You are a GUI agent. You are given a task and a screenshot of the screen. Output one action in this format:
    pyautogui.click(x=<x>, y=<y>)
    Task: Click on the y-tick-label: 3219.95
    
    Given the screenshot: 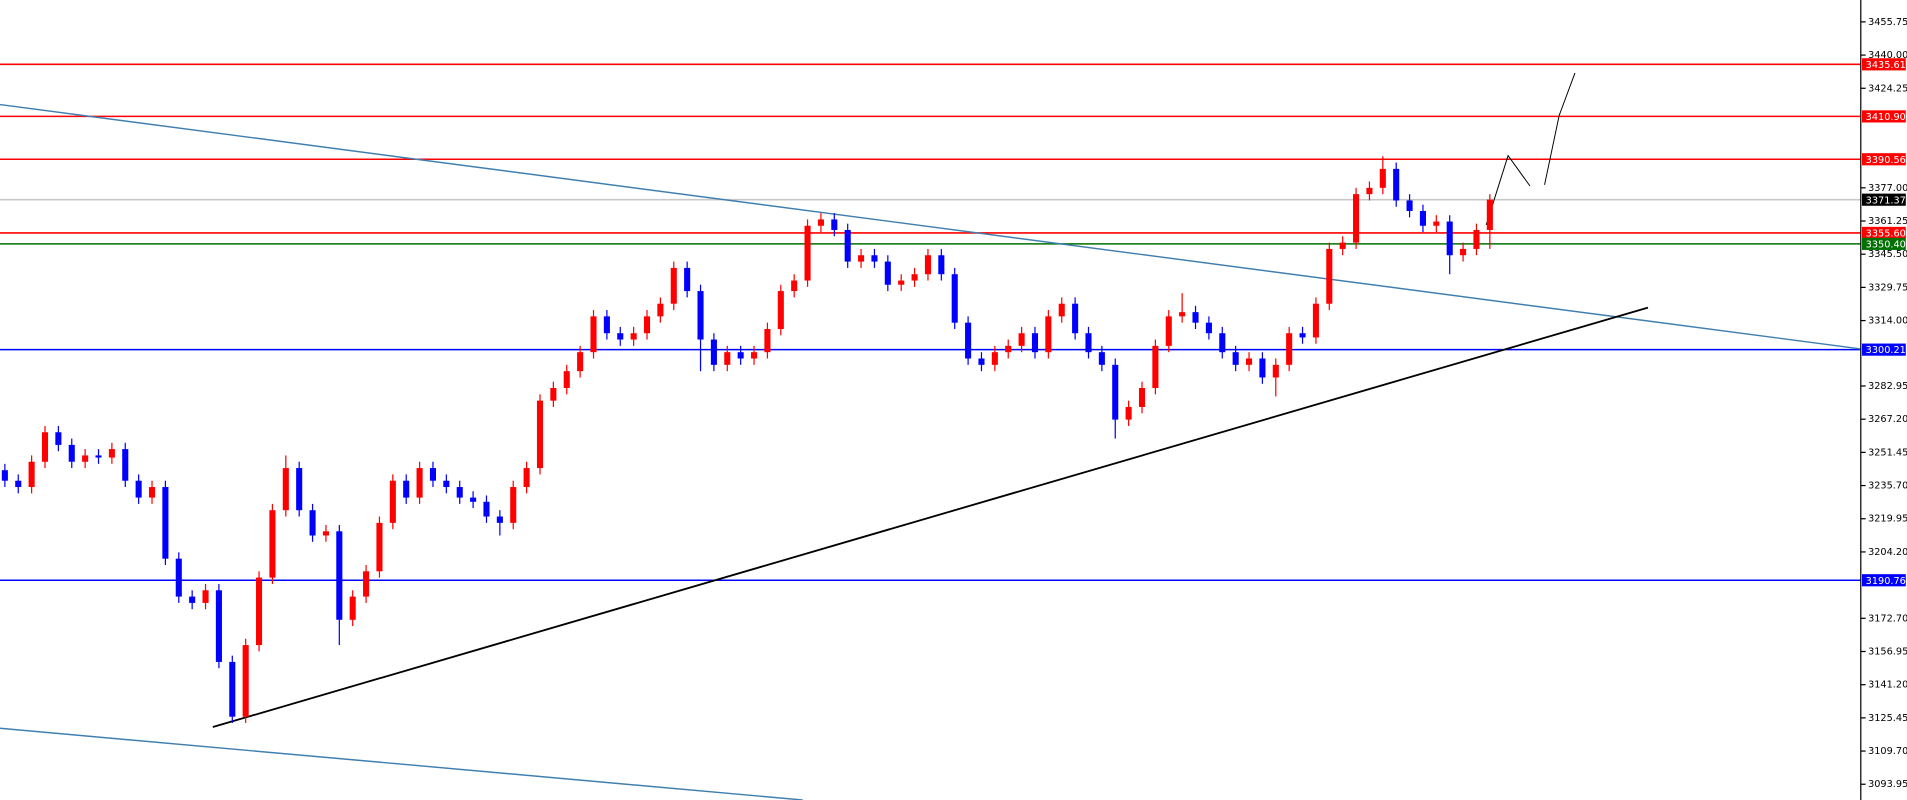 What is the action you would take?
    pyautogui.click(x=1887, y=519)
    